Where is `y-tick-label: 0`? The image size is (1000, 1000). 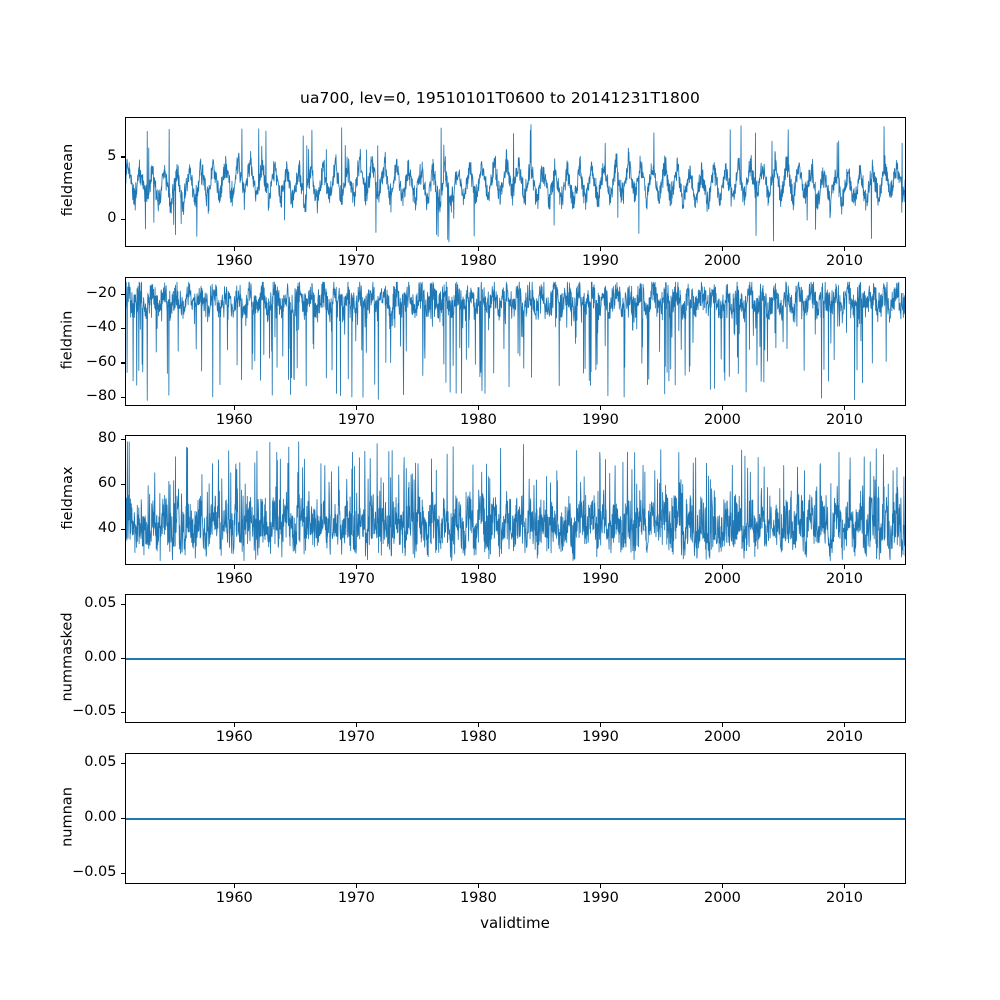
y-tick-label: 0 is located at coordinates (112, 218).